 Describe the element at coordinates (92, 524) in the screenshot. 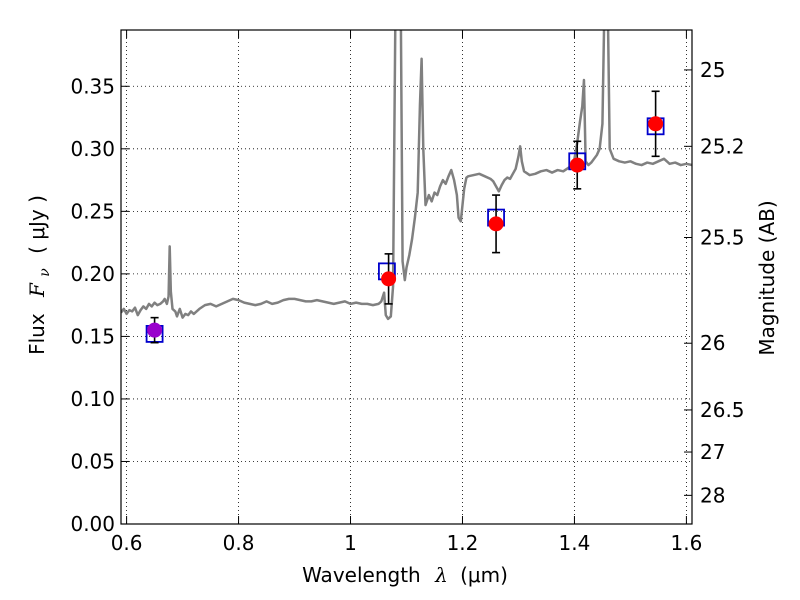

I see `y-tick-label: 0.00` at that location.